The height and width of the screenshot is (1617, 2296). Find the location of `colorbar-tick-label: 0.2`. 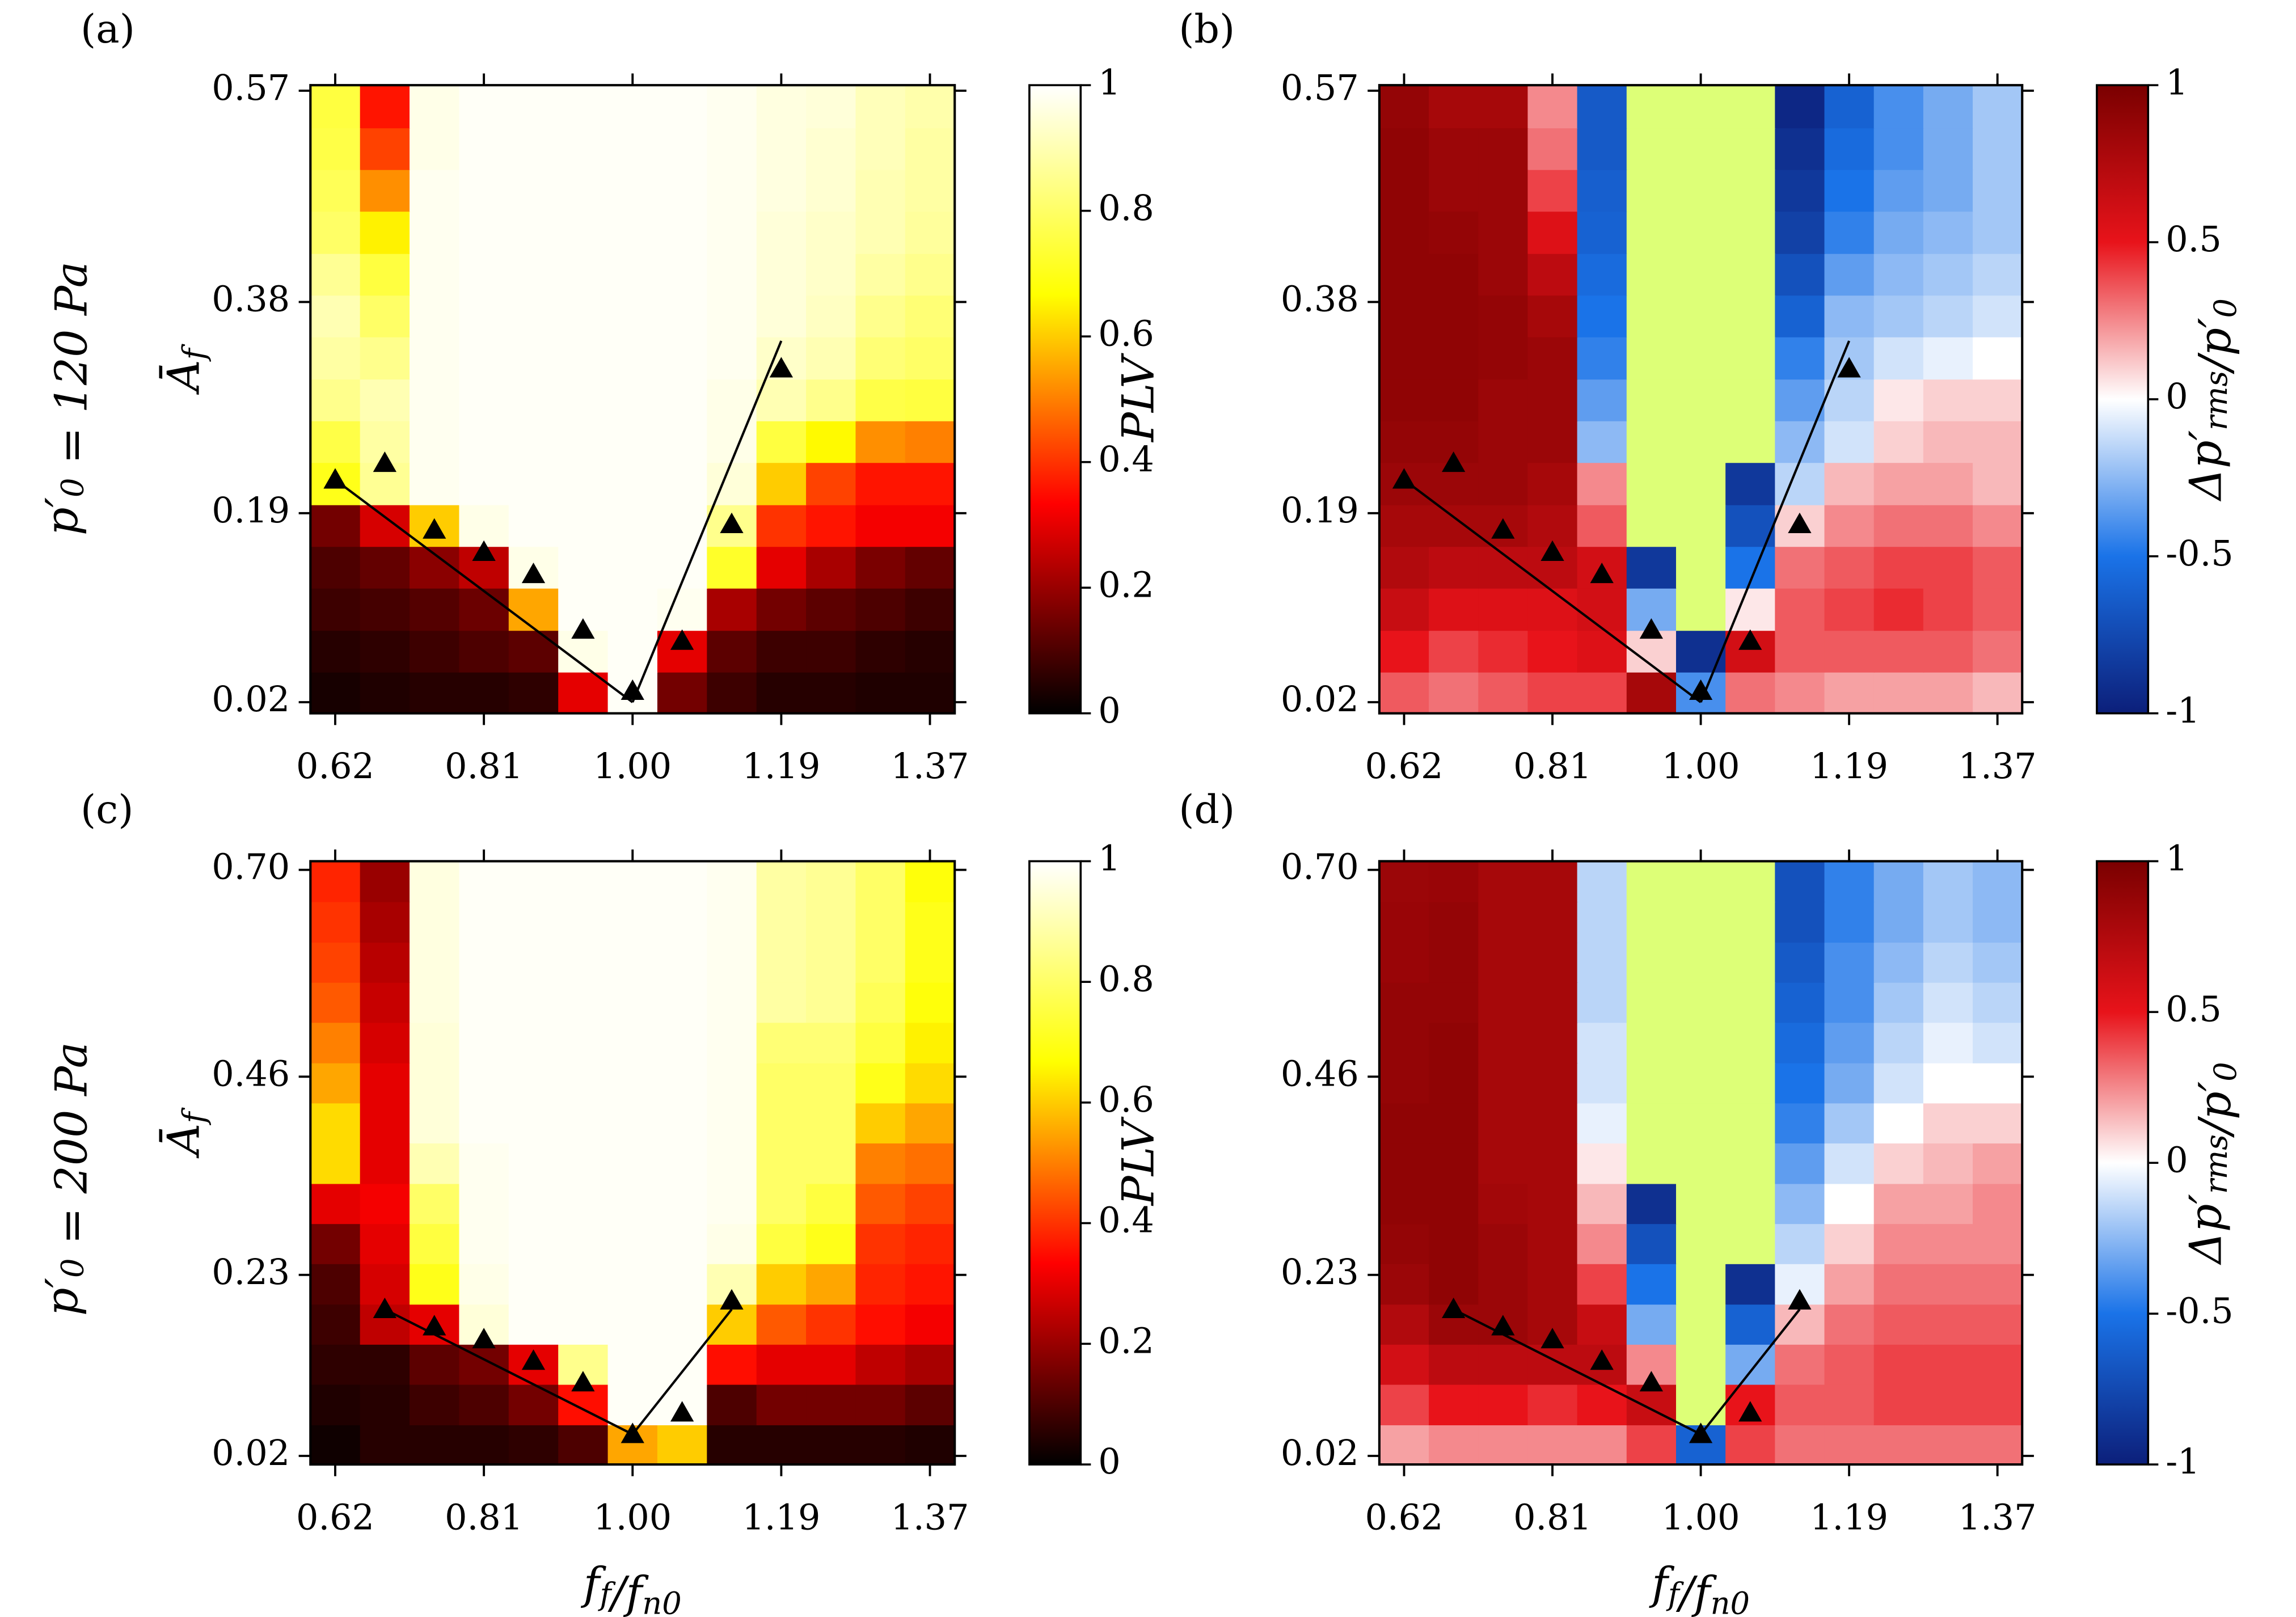

colorbar-tick-label: 0.2 is located at coordinates (1126, 584).